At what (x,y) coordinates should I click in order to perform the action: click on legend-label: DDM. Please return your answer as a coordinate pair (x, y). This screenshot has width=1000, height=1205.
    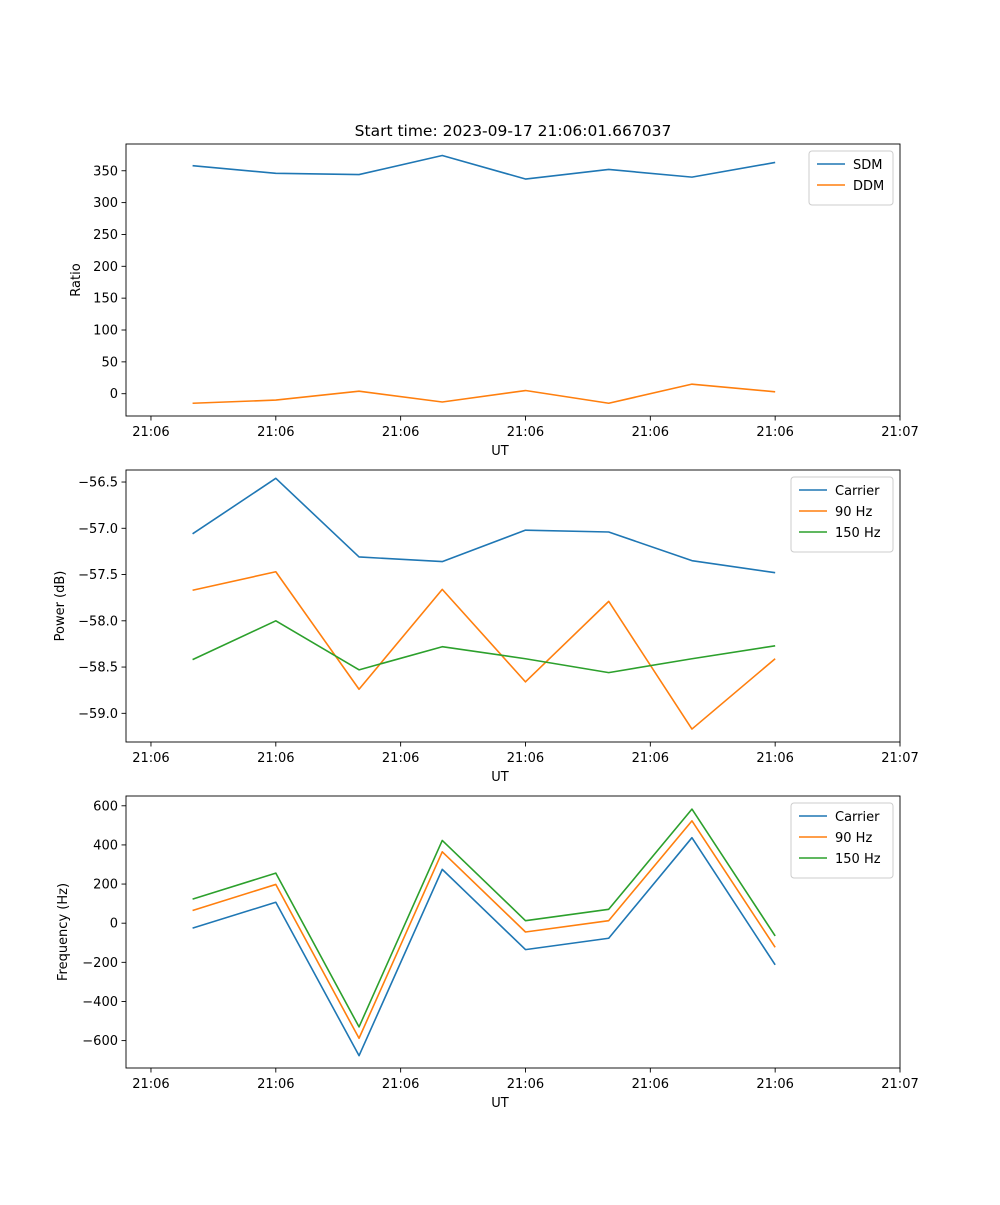
    Looking at the image, I should click on (868, 186).